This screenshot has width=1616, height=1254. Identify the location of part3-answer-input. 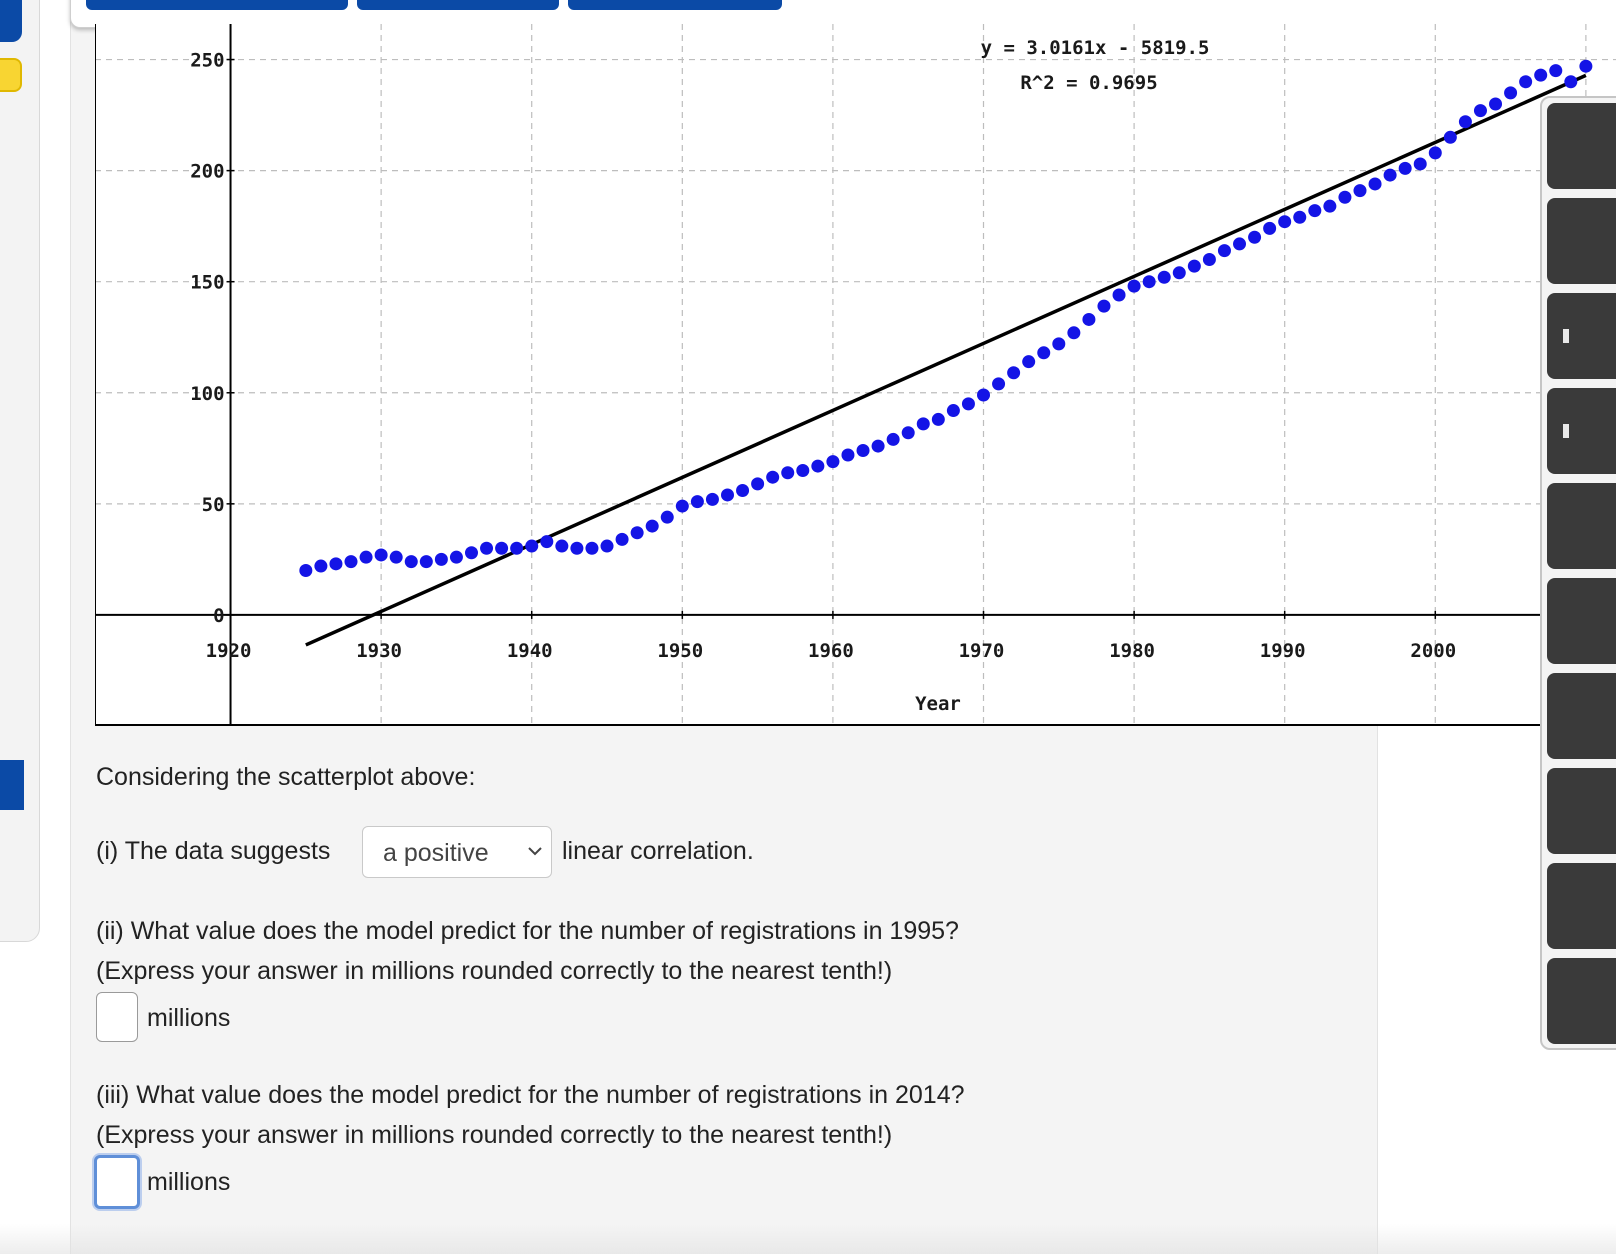
(117, 1182).